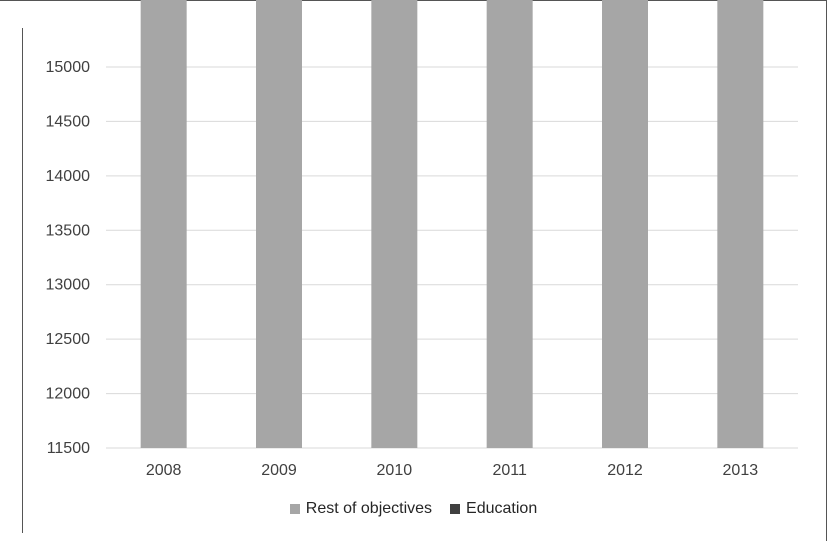 The height and width of the screenshot is (541, 827). What do you see at coordinates (68, 285) in the screenshot?
I see `y-tick-label: 13000` at bounding box center [68, 285].